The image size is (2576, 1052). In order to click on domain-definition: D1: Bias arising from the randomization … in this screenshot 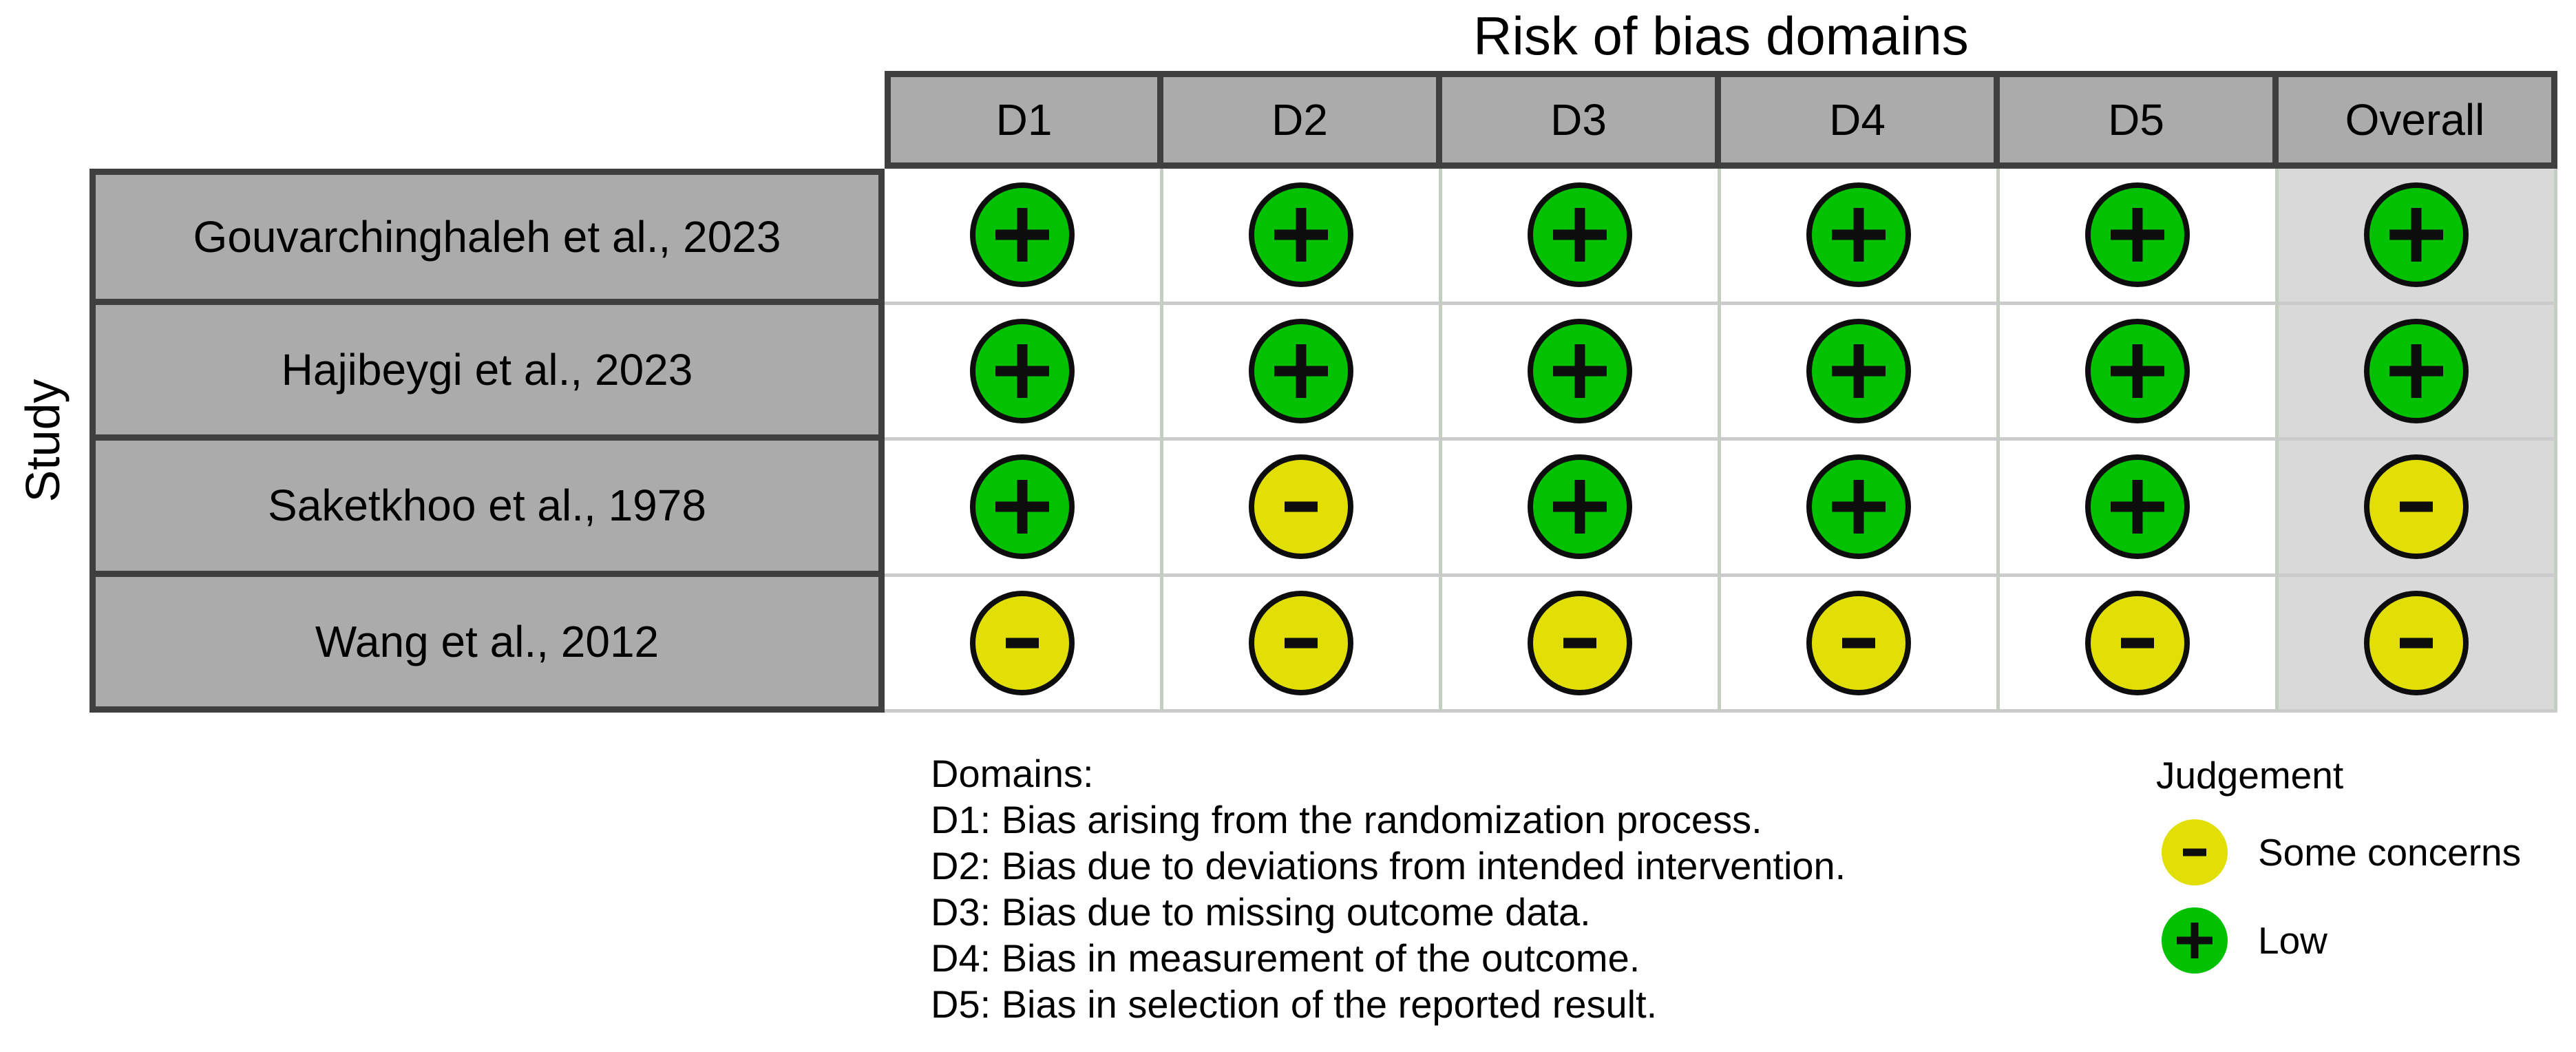, I will do `click(1347, 819)`.